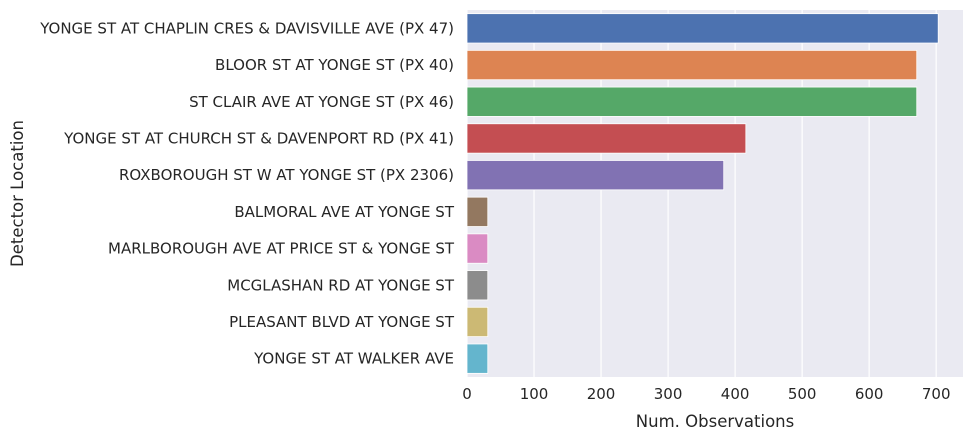 The width and height of the screenshot is (973, 441). I want to click on x-tick-label: 200, so click(601, 394).